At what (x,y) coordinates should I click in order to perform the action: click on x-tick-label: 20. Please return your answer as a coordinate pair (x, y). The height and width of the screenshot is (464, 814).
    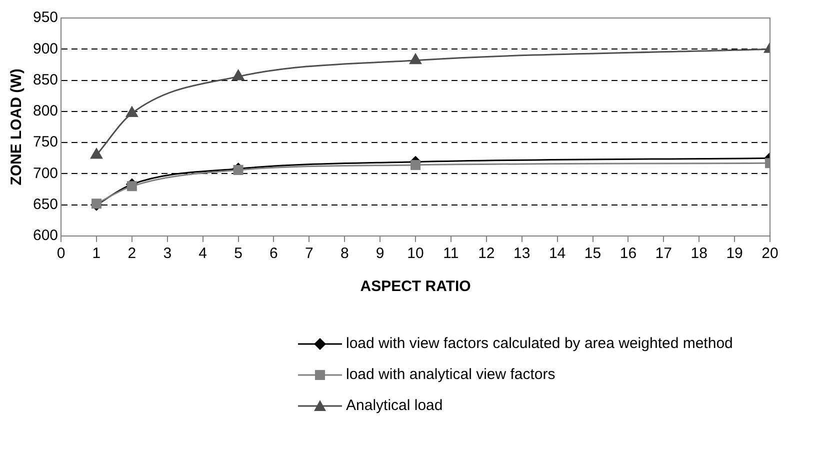
    Looking at the image, I should click on (770, 253).